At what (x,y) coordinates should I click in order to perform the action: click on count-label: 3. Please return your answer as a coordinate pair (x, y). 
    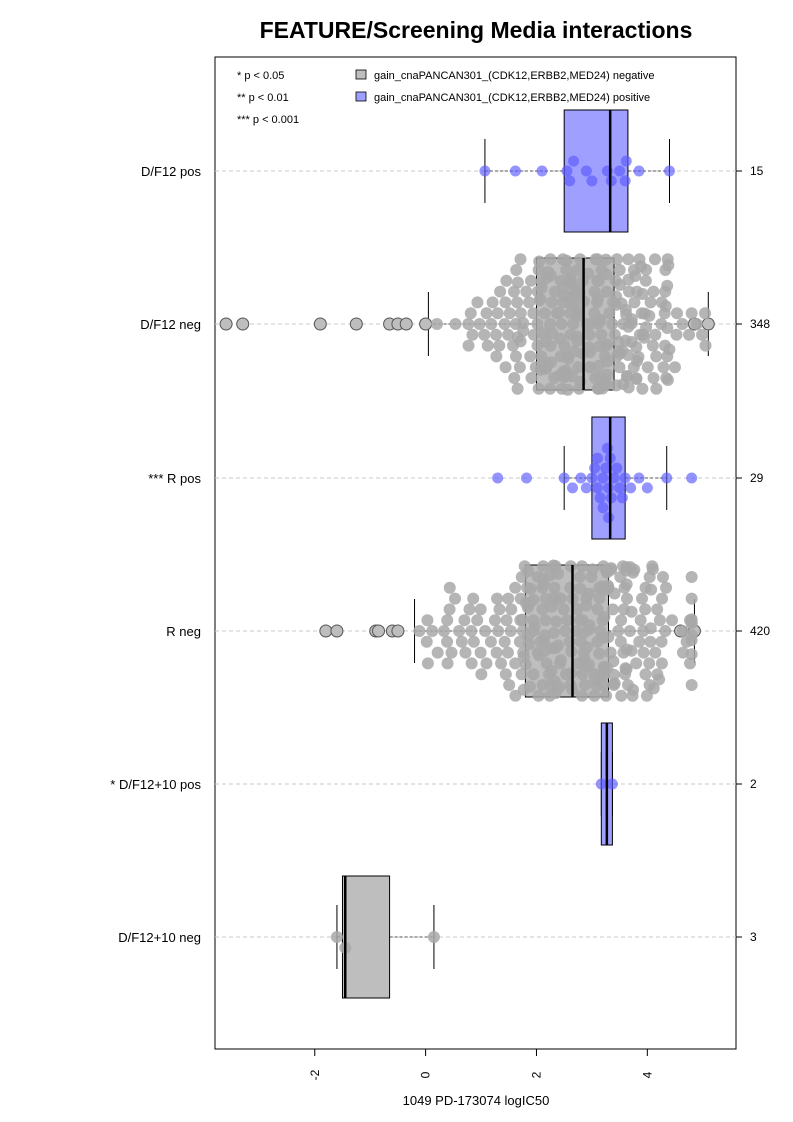
    Looking at the image, I should click on (753, 937).